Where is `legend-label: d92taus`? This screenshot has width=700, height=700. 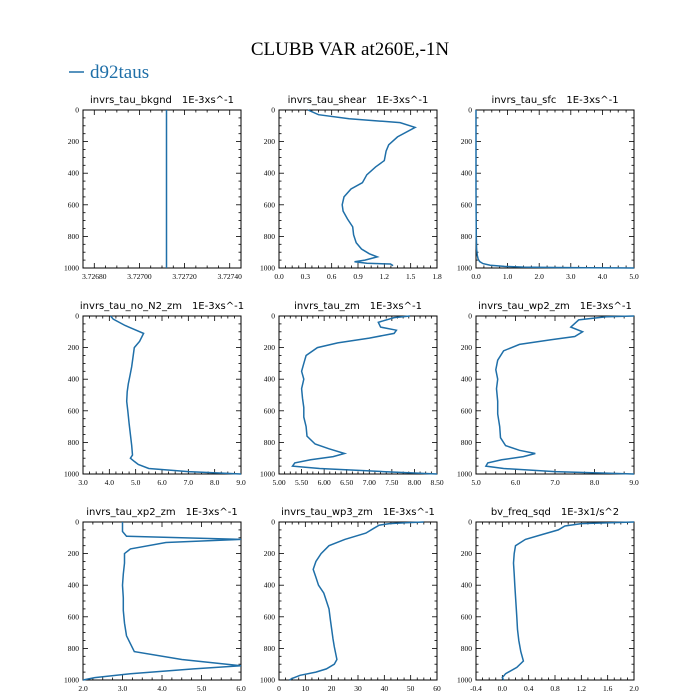
legend-label: d92taus is located at coordinates (119, 72).